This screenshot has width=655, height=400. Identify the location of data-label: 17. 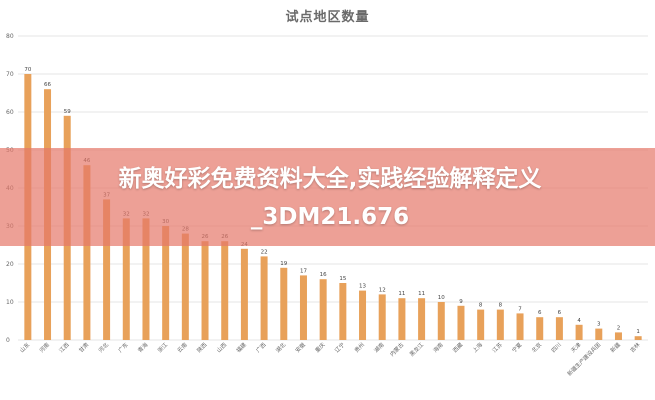
(303, 271).